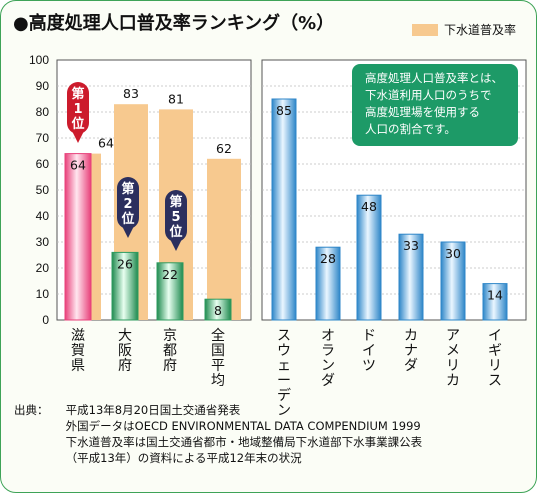 This screenshot has width=537, height=493. Describe the element at coordinates (78, 351) in the screenshot. I see `x-tick-label: 賀` at that location.